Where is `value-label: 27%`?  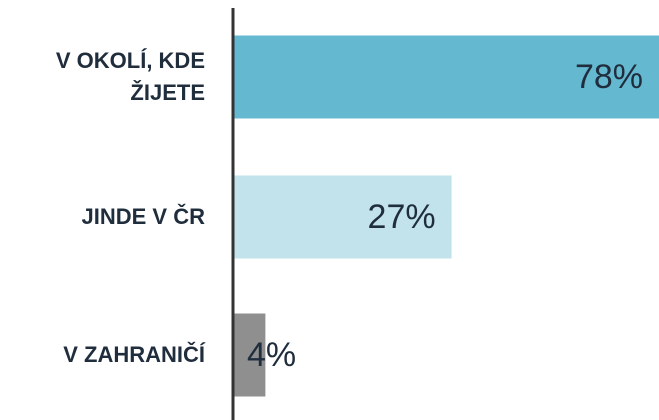 value-label: 27% is located at coordinates (402, 217).